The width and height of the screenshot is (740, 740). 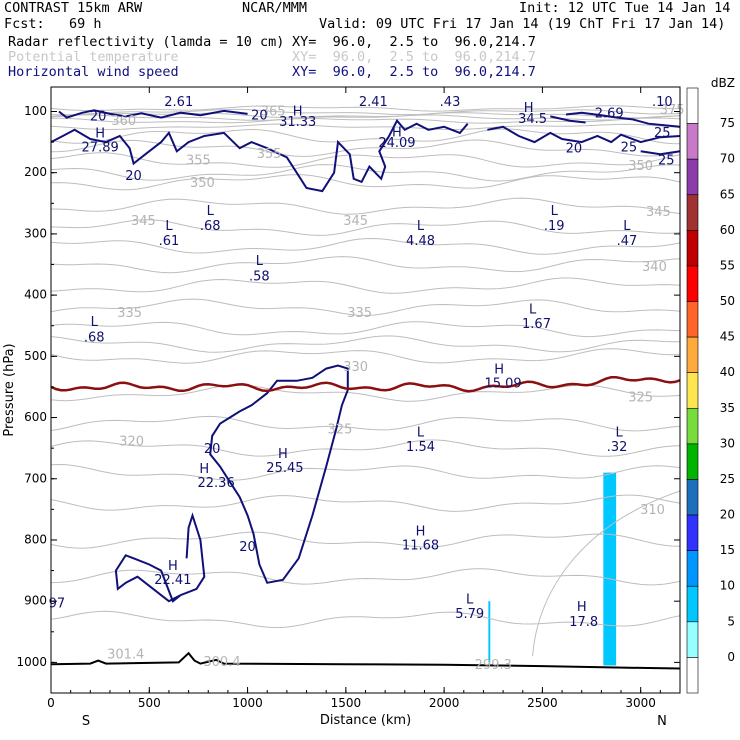 I want to click on y-axis-title: Pressure (hPa), so click(x=9, y=389).